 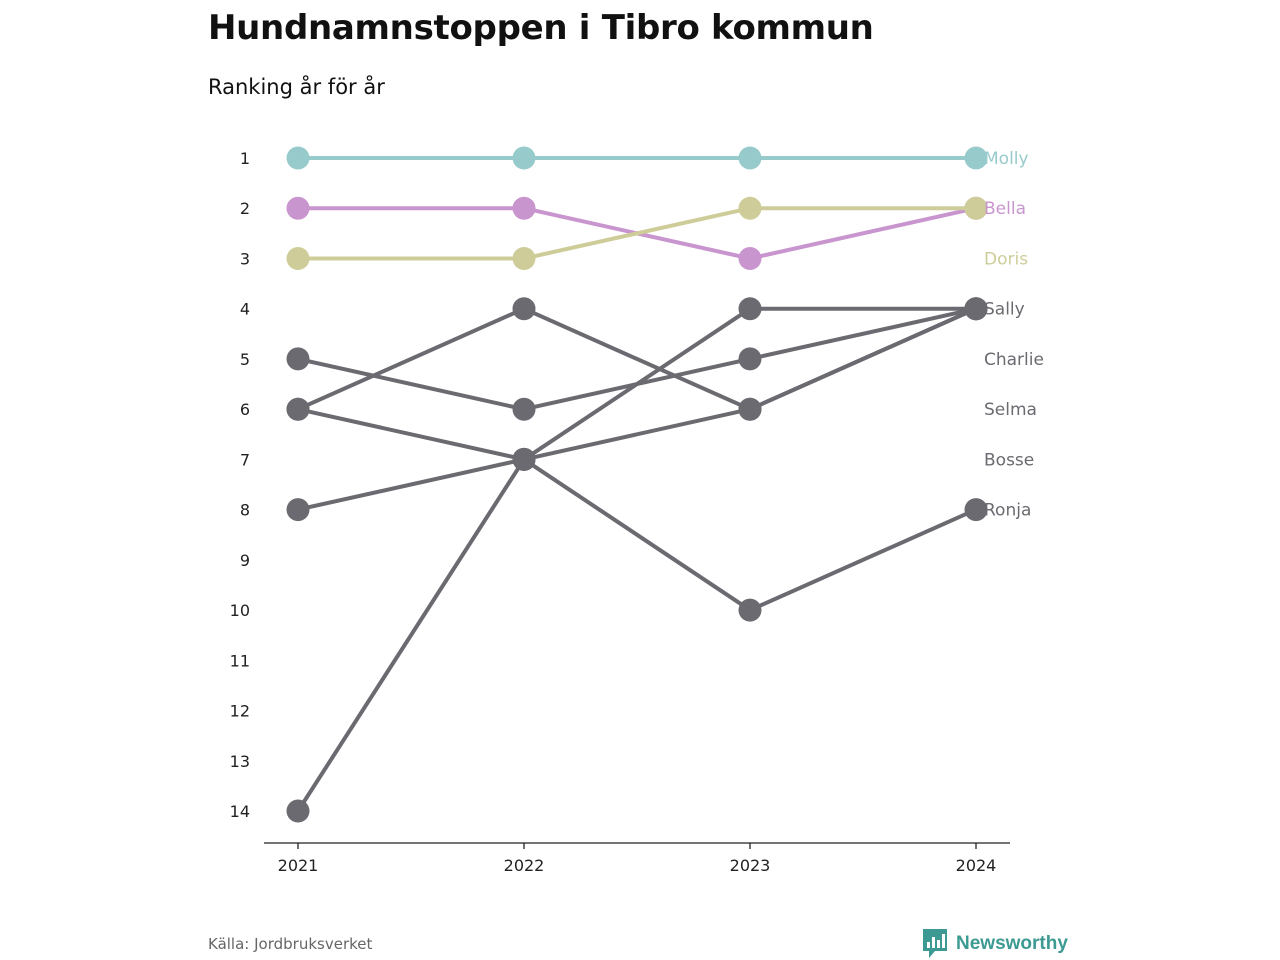 I want to click on point-selma-2022, so click(x=524, y=409).